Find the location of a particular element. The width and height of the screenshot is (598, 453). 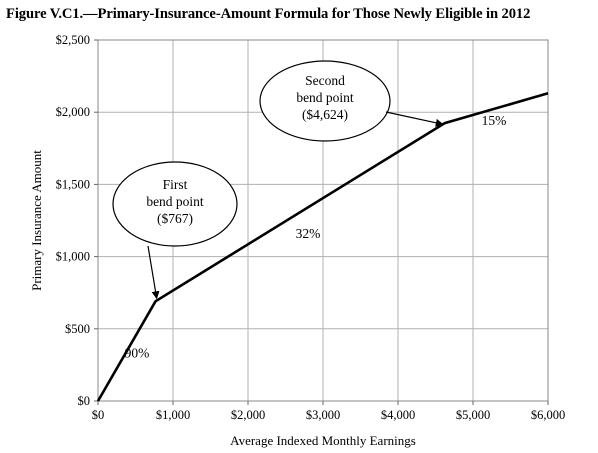

bend-point-label: ($4,624) is located at coordinates (325, 114).